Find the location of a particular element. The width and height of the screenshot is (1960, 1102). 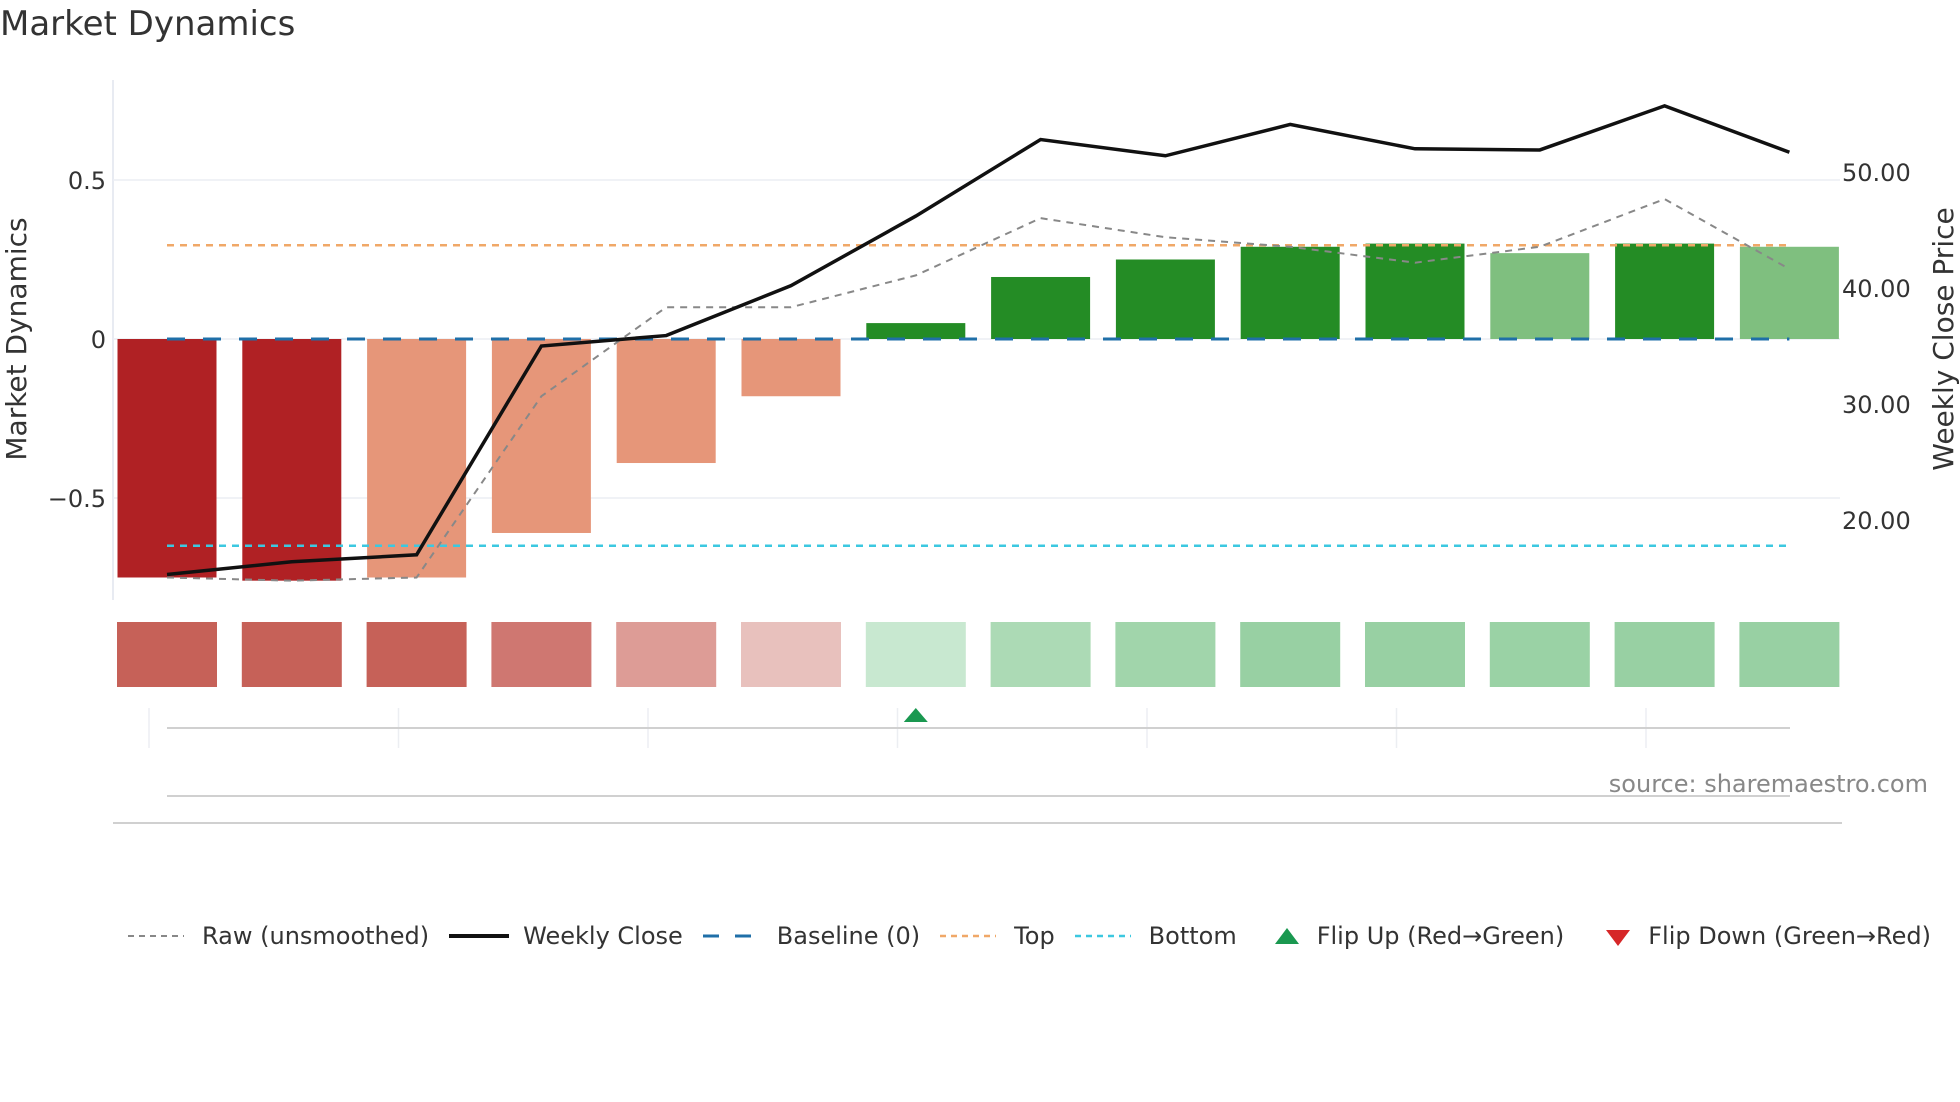

legend-item-bottom: Bottom is located at coordinates (1155, 936).